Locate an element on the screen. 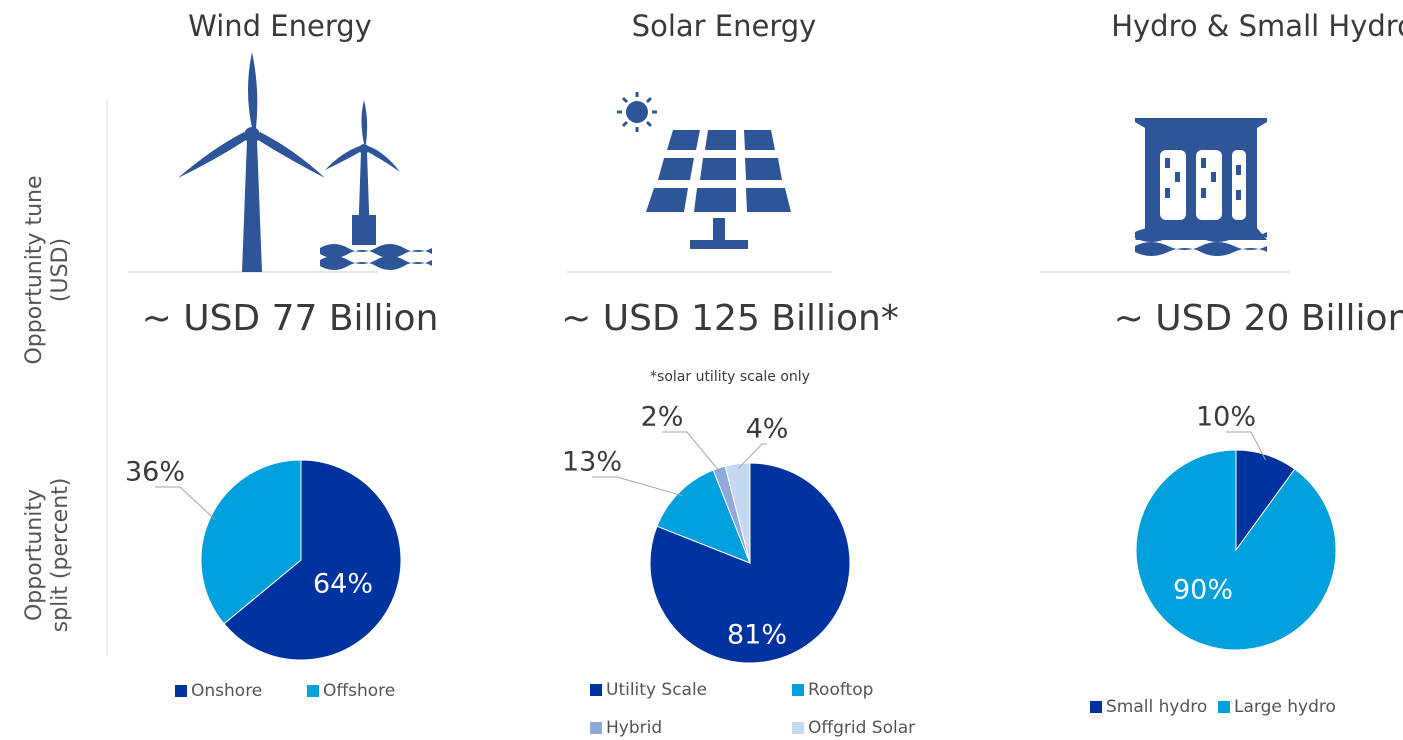 The height and width of the screenshot is (740, 1403). hydro-icon is located at coordinates (1201, 187).